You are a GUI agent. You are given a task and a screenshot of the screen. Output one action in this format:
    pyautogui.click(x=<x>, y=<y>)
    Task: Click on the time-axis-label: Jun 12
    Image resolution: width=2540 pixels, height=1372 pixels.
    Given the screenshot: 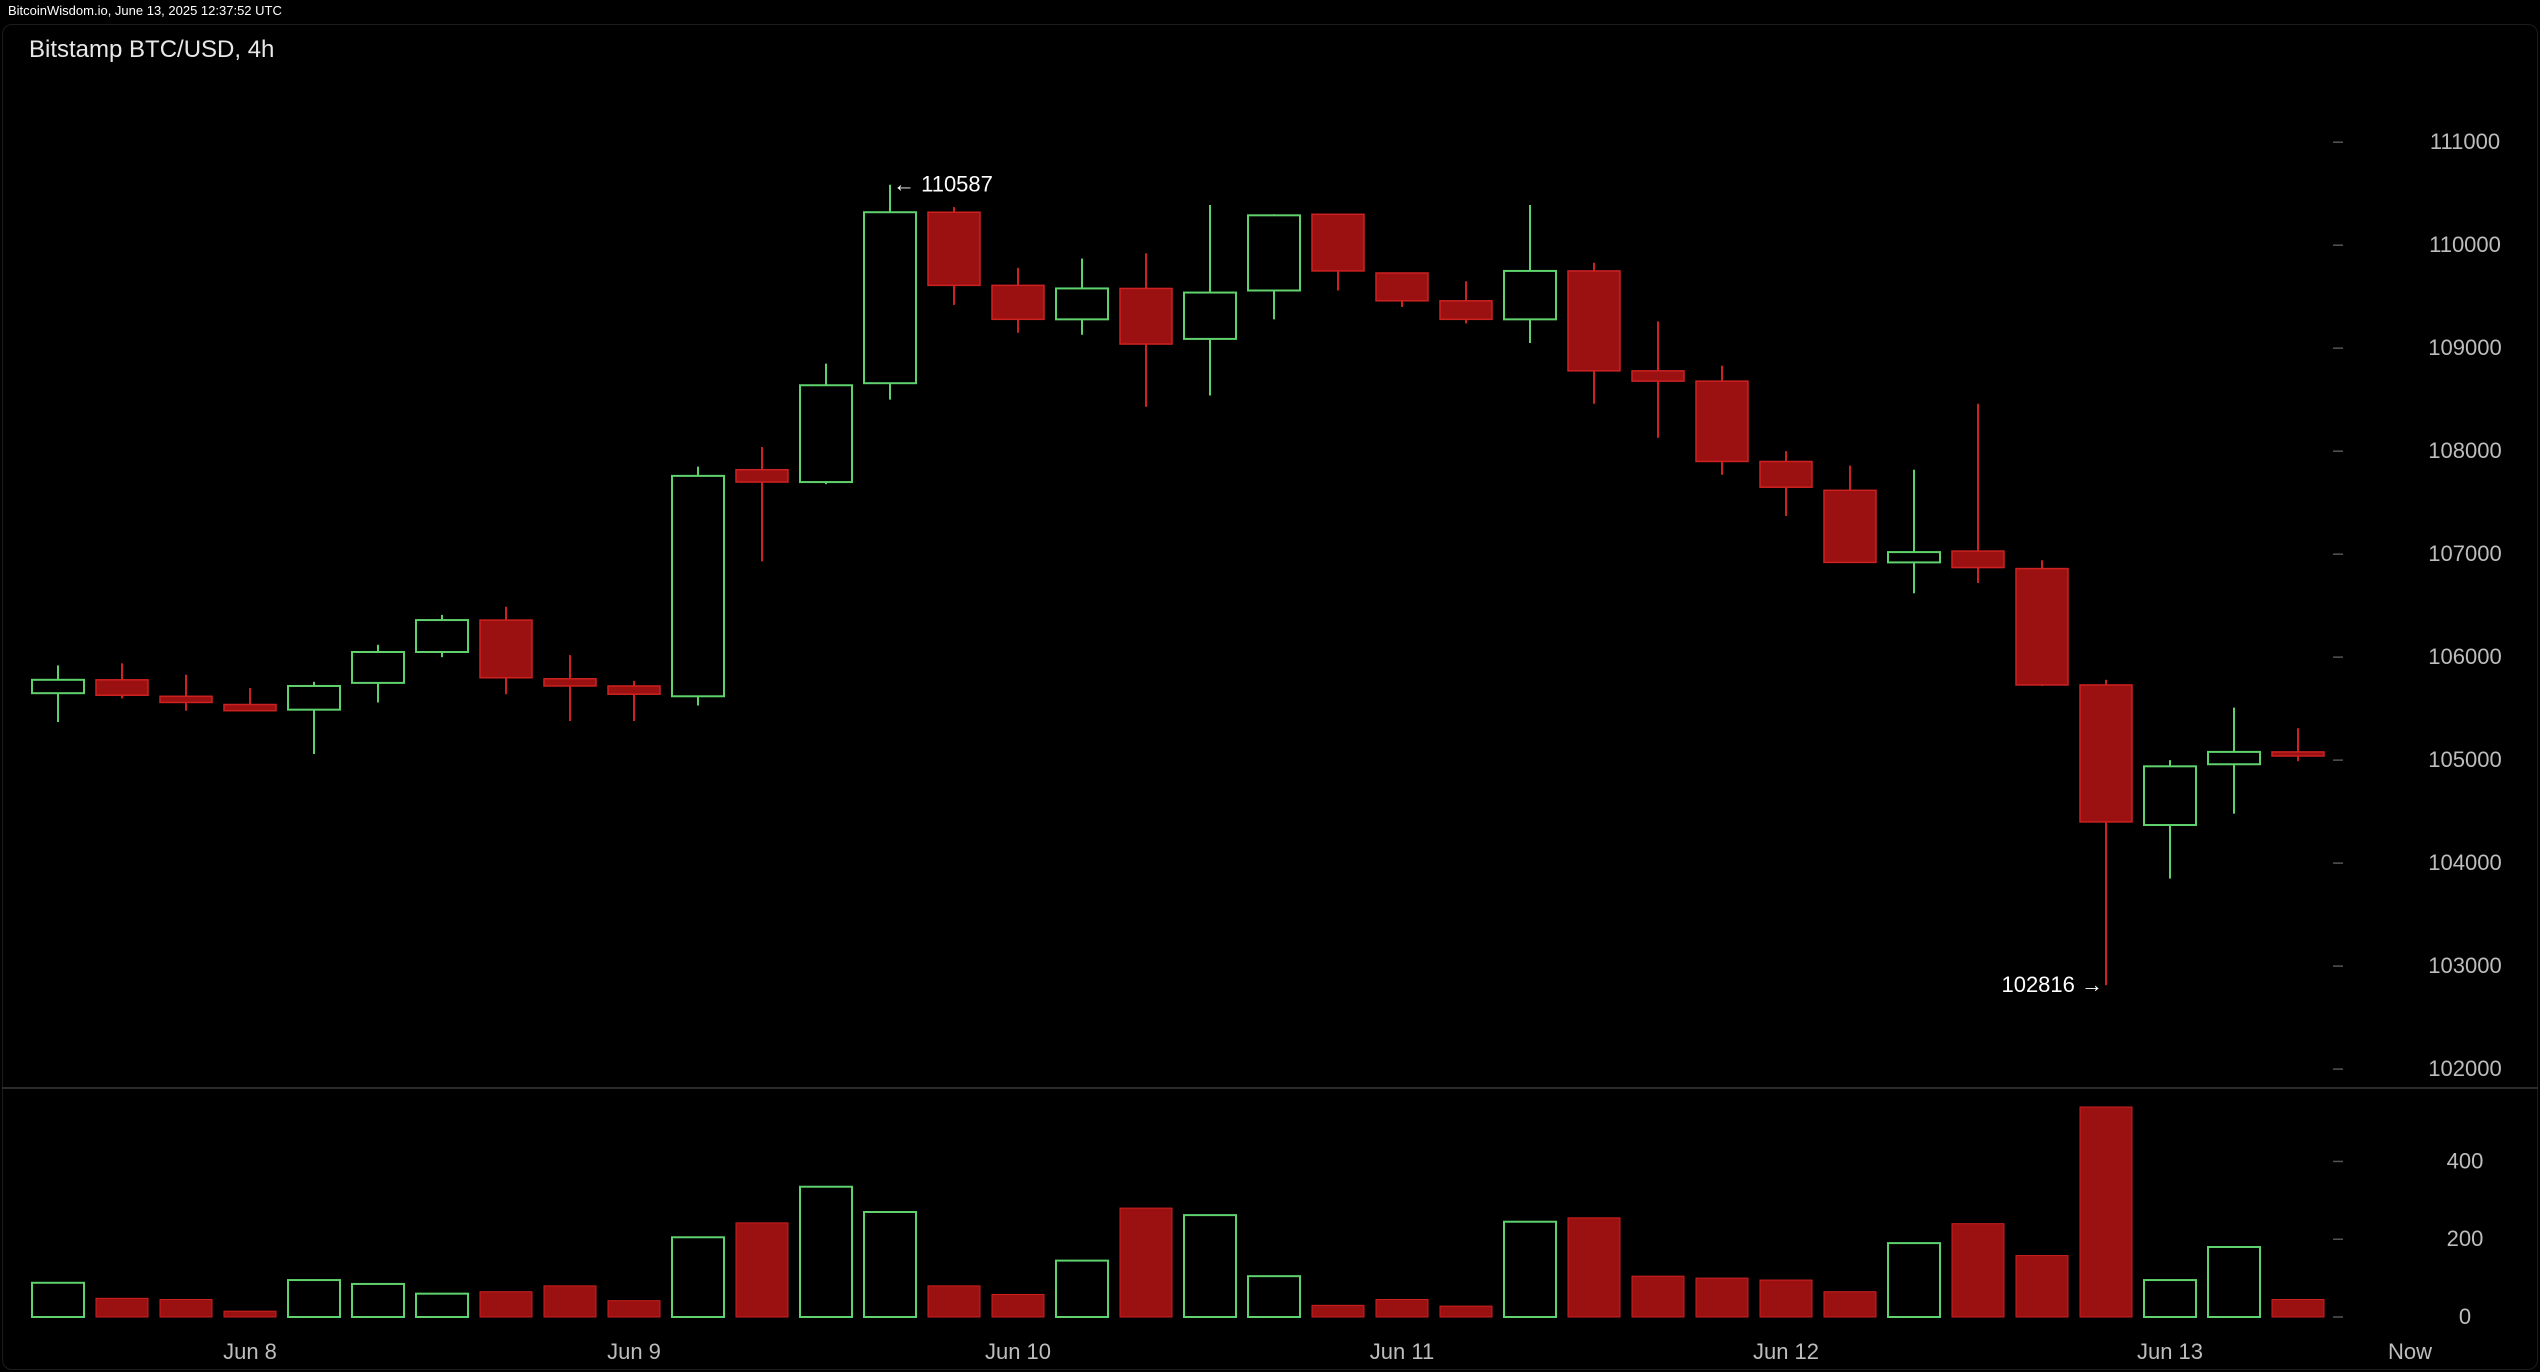 What is the action you would take?
    pyautogui.click(x=1786, y=1351)
    